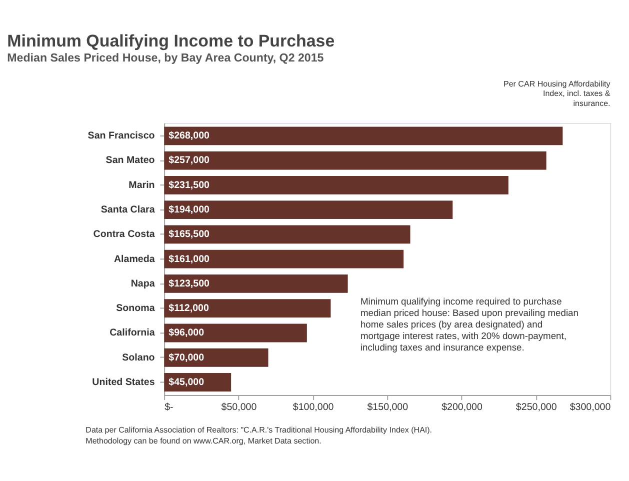 The width and height of the screenshot is (629, 481). Describe the element at coordinates (189, 185) in the screenshot. I see `data-label: $231,500` at that location.